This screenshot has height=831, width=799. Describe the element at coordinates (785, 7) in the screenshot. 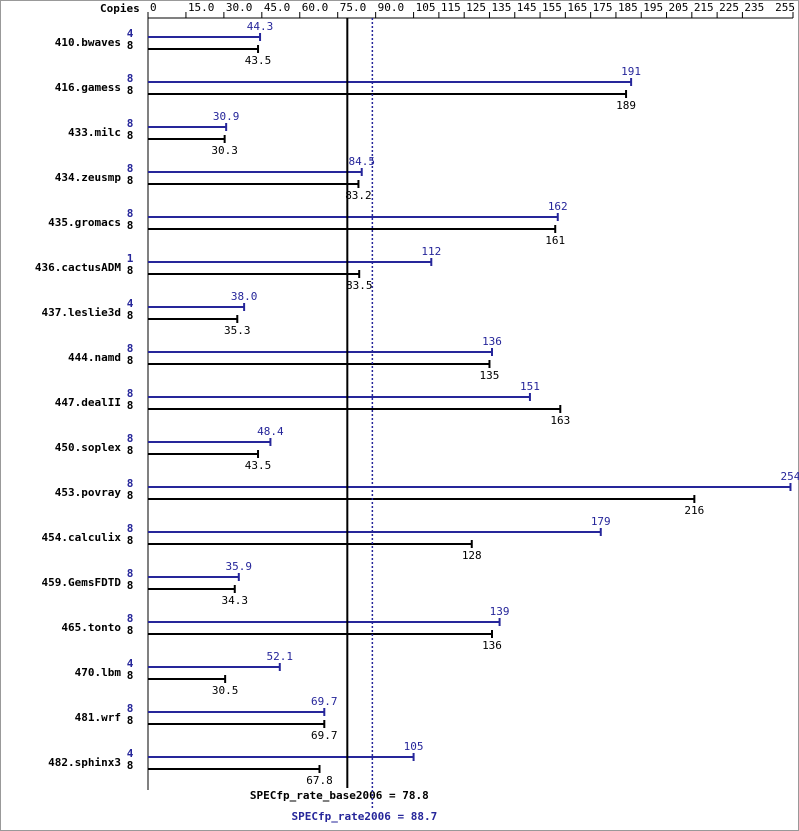

I see `x-tick-label: 255` at that location.